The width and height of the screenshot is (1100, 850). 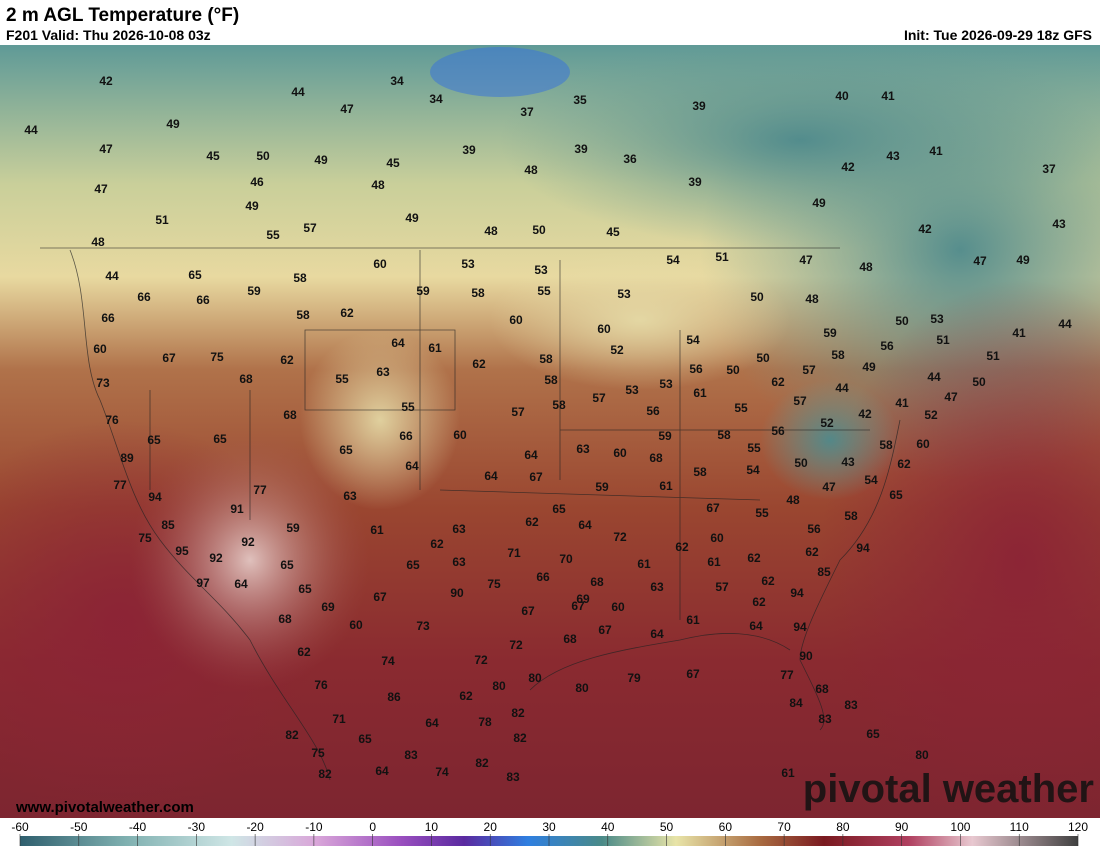 I want to click on temperature-label: 95, so click(x=182, y=551).